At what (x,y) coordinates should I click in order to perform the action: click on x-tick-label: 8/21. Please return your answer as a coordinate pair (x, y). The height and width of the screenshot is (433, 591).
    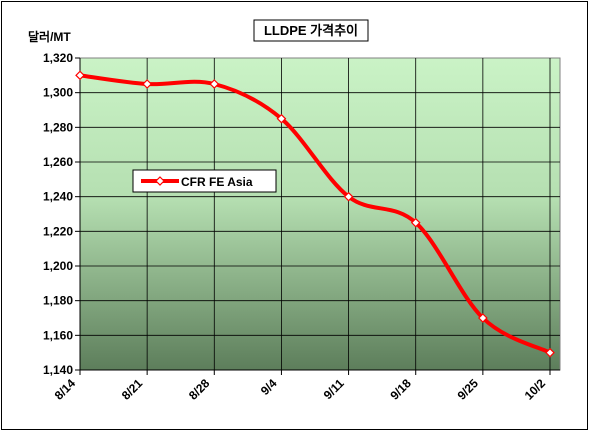
    Looking at the image, I should click on (132, 389).